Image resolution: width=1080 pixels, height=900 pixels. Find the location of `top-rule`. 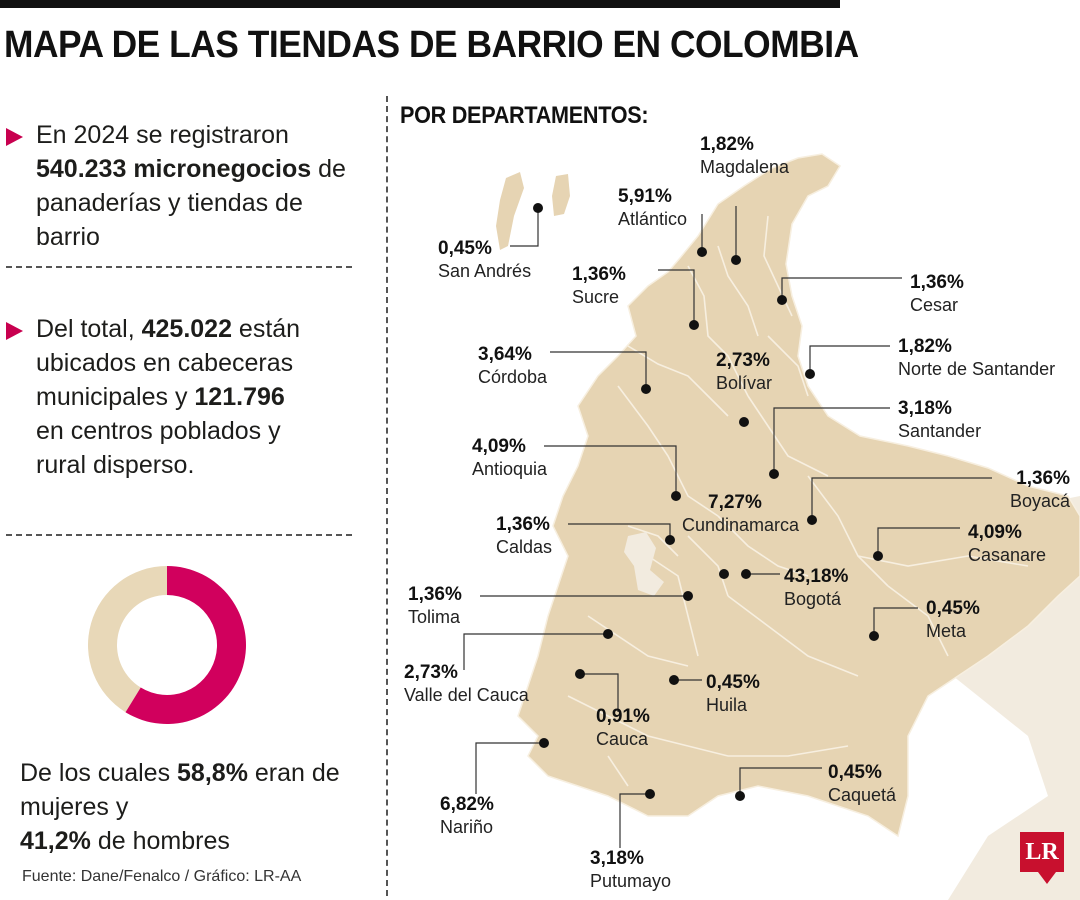

top-rule is located at coordinates (420, 4).